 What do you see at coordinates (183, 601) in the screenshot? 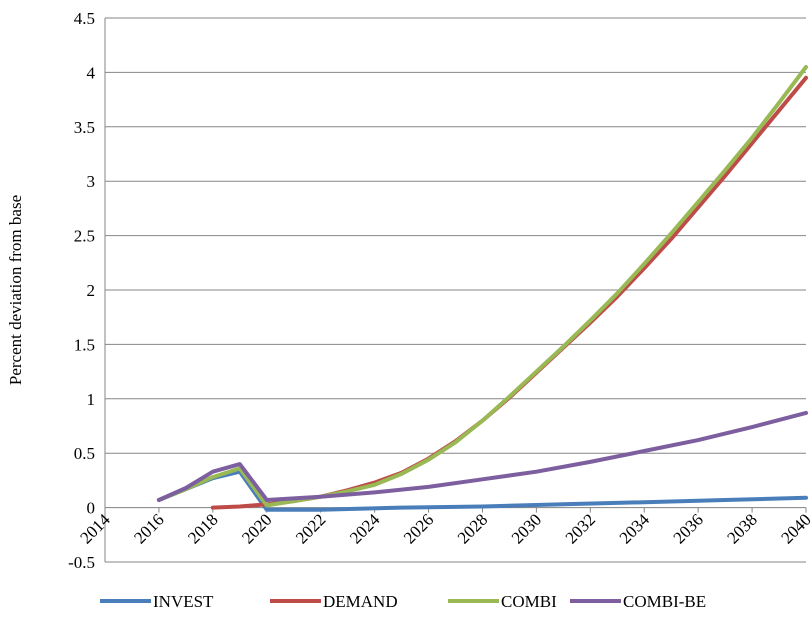
I see `legend-label-invest: INVEST` at bounding box center [183, 601].